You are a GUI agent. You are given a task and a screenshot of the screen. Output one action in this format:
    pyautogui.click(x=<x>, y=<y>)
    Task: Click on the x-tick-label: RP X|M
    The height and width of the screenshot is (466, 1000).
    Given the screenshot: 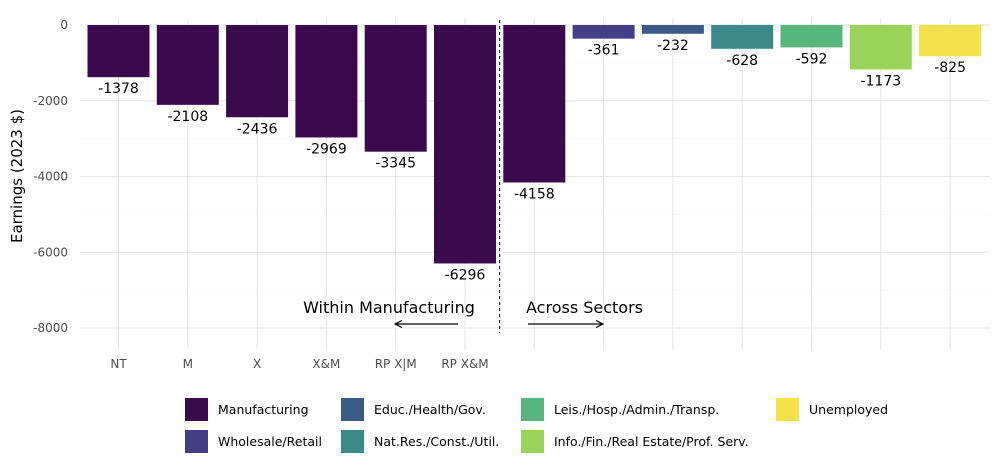 What is the action you would take?
    pyautogui.click(x=396, y=364)
    